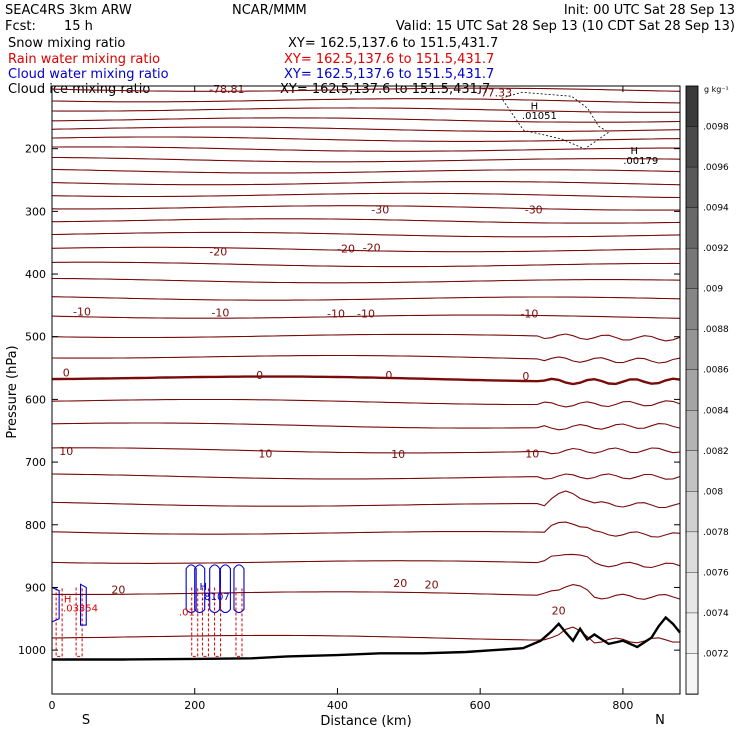 This screenshot has width=740, height=740. I want to click on field-name-cloud-water: Cloud water mixing ratio, so click(88, 74).